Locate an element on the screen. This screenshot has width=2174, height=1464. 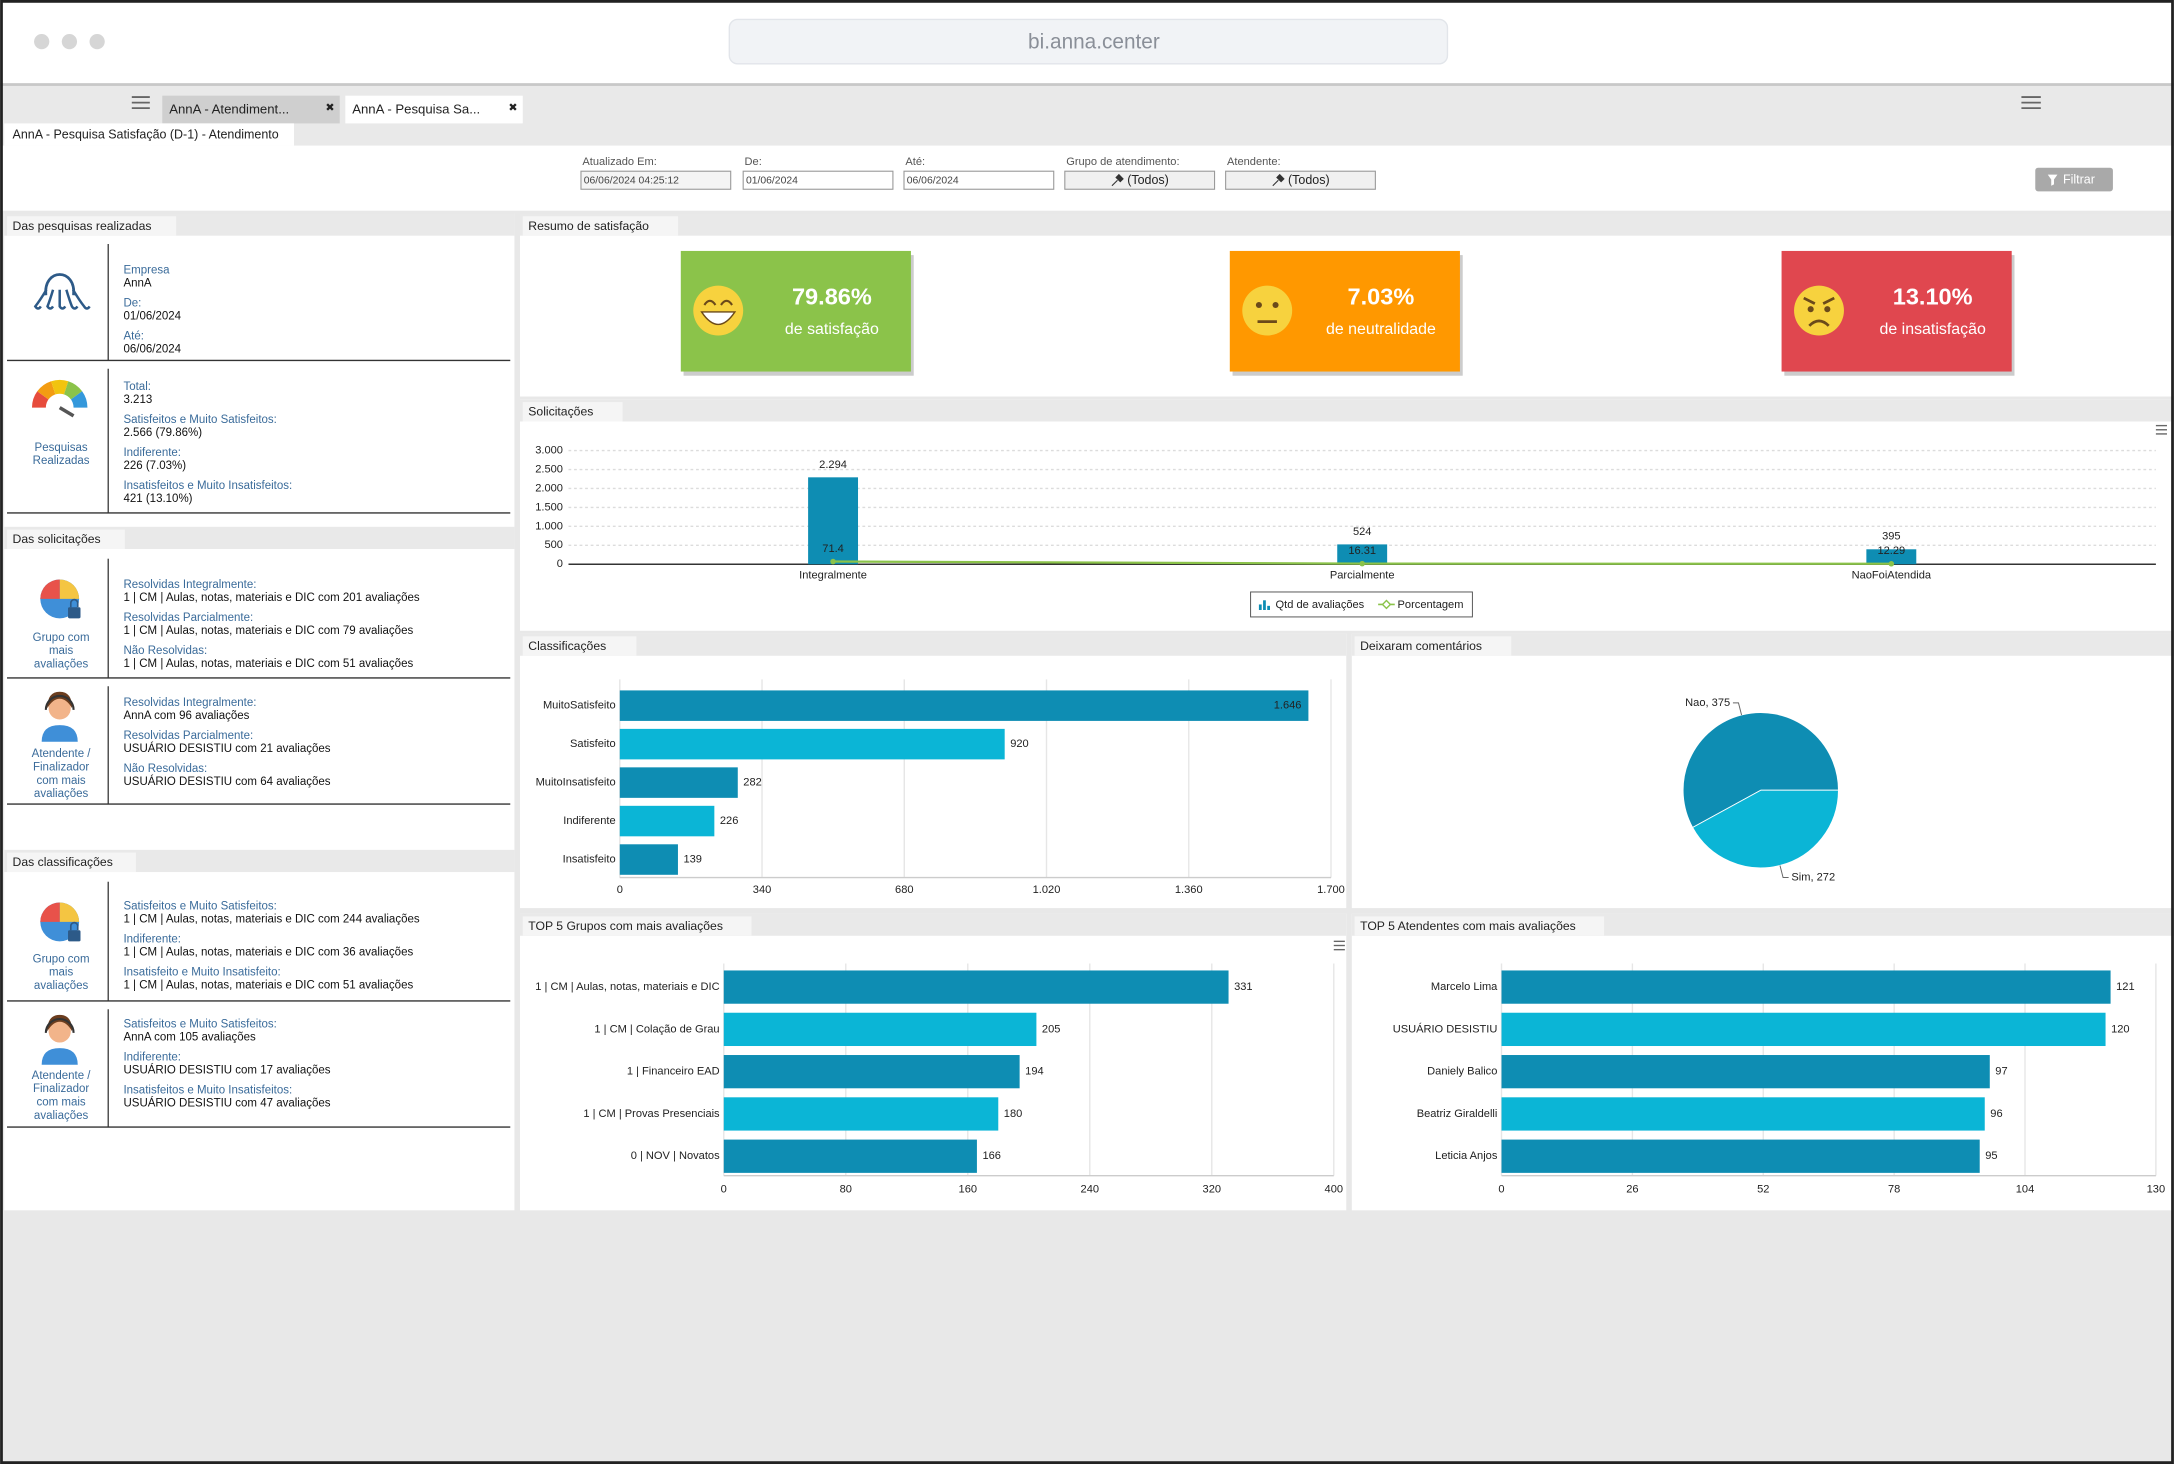
item-label: Insatisfeito e Muito Insatisfeito: is located at coordinates (201, 973).